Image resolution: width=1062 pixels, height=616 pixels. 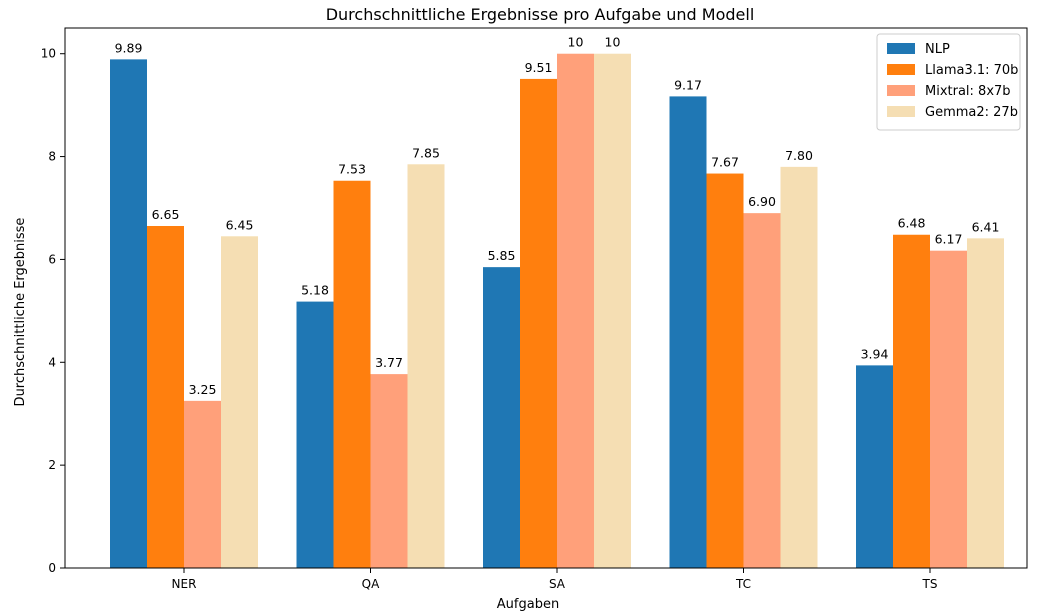 I want to click on data-label-tc-series-4: 7.80, so click(x=799, y=155).